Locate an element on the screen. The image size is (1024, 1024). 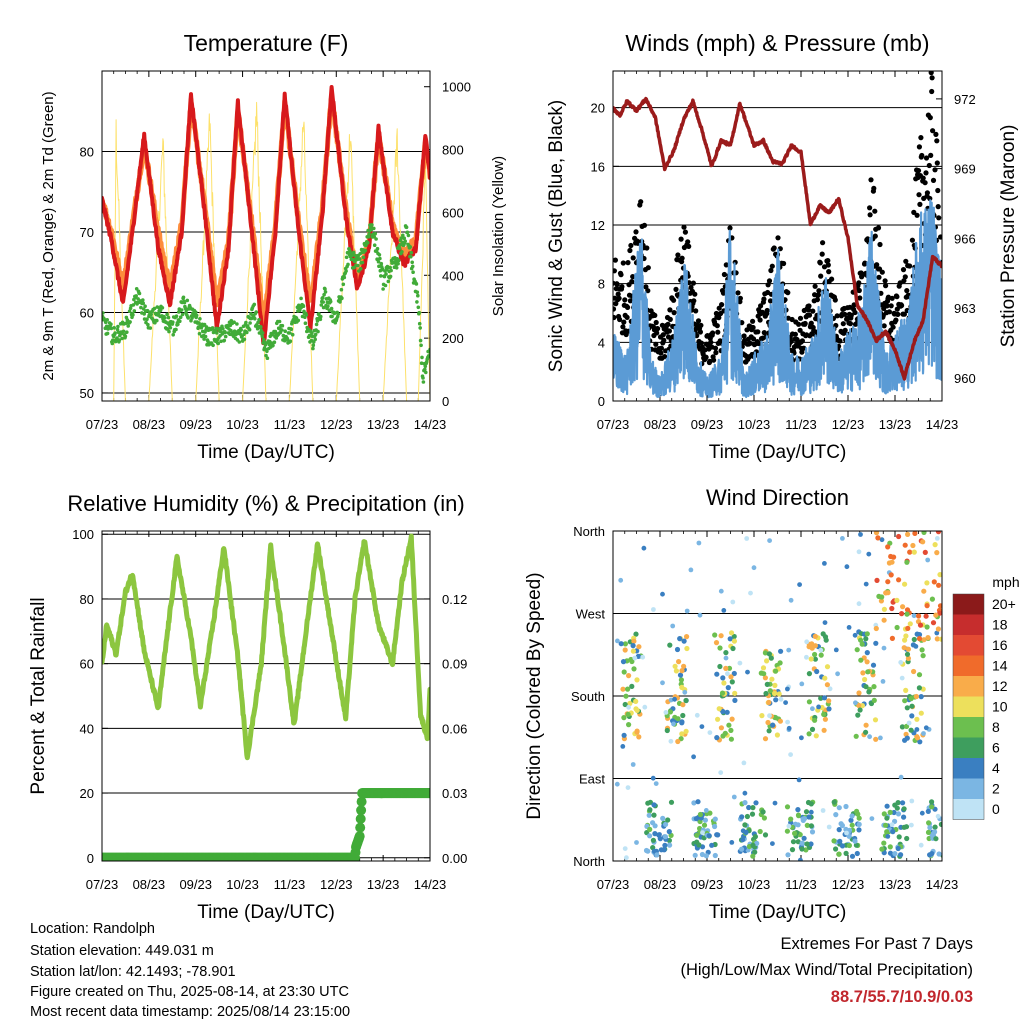
x-tick-label: 09/23 is located at coordinates (195, 884).